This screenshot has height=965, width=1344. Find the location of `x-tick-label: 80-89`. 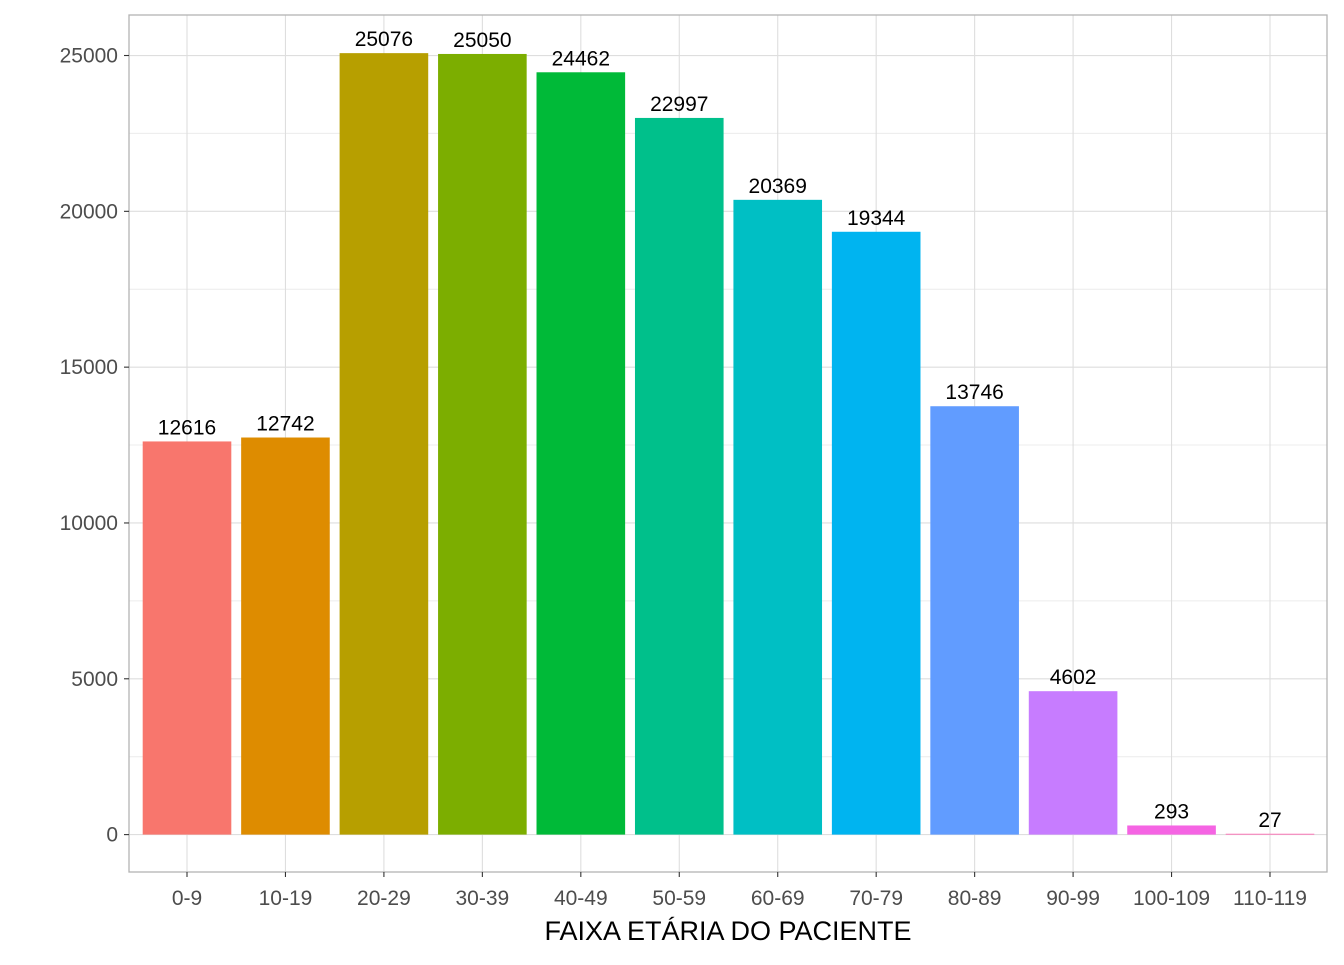

x-tick-label: 80-89 is located at coordinates (975, 898).